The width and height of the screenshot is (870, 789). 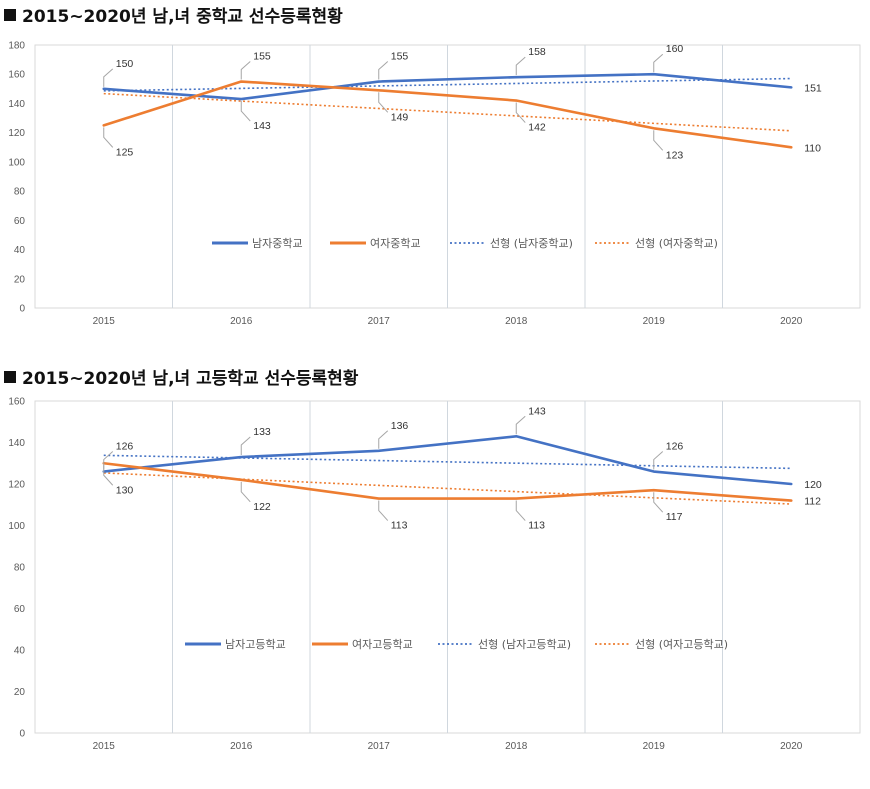 What do you see at coordinates (125, 64) in the screenshot?
I see `data-label: 150` at bounding box center [125, 64].